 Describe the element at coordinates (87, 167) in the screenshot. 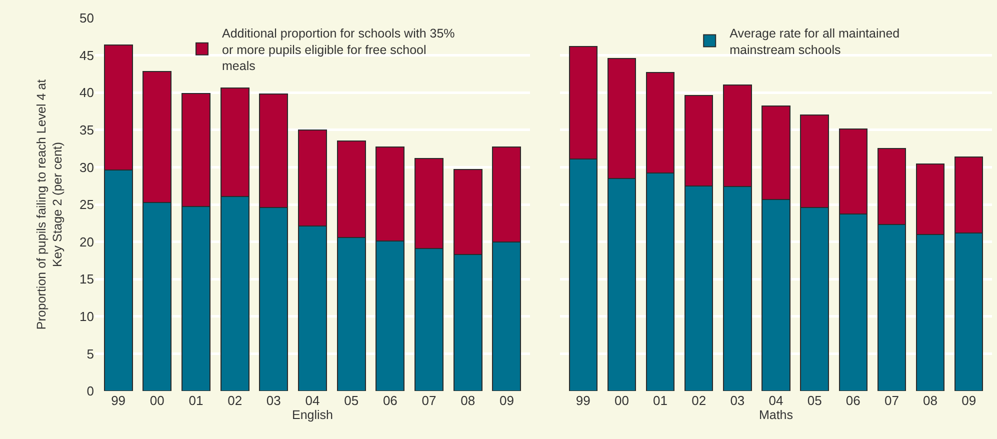

I see `y-tick-label: 30` at that location.